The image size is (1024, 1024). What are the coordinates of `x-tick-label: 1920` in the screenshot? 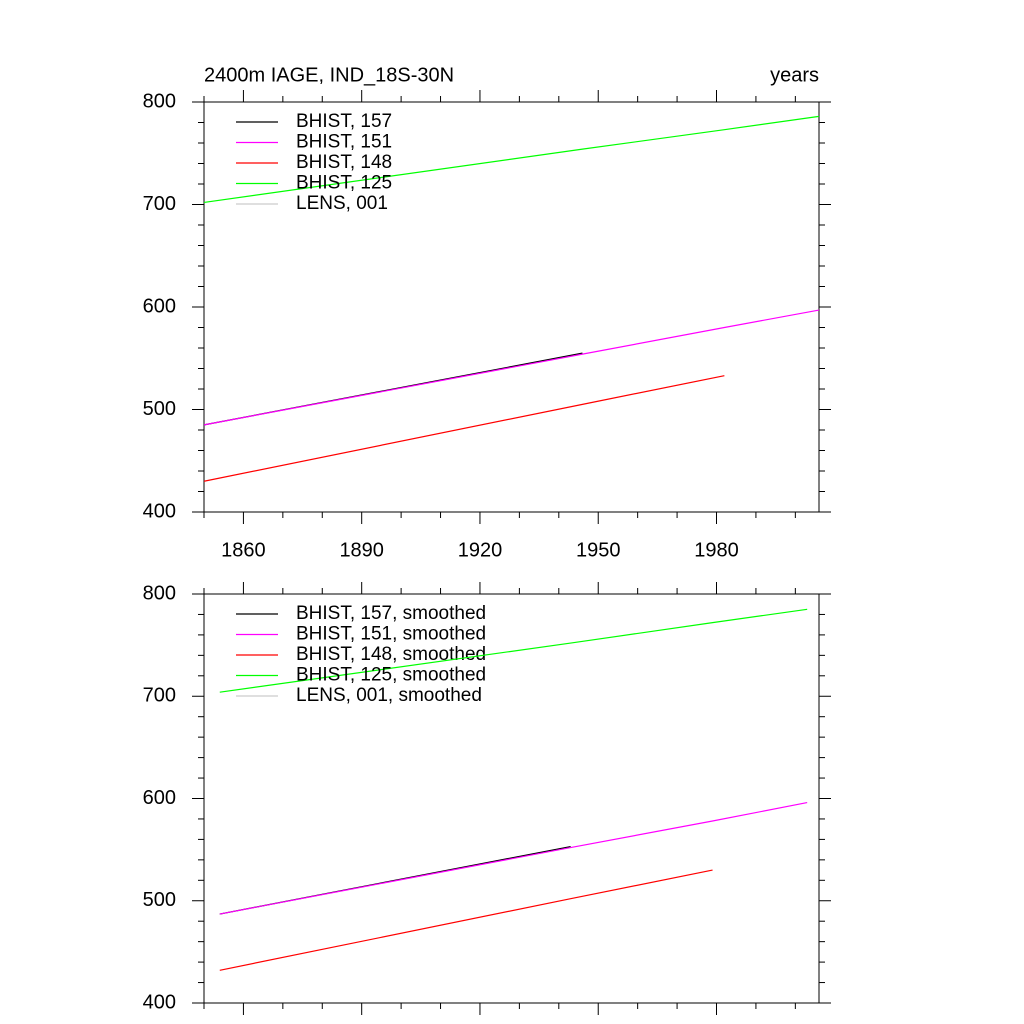 It's located at (480, 550).